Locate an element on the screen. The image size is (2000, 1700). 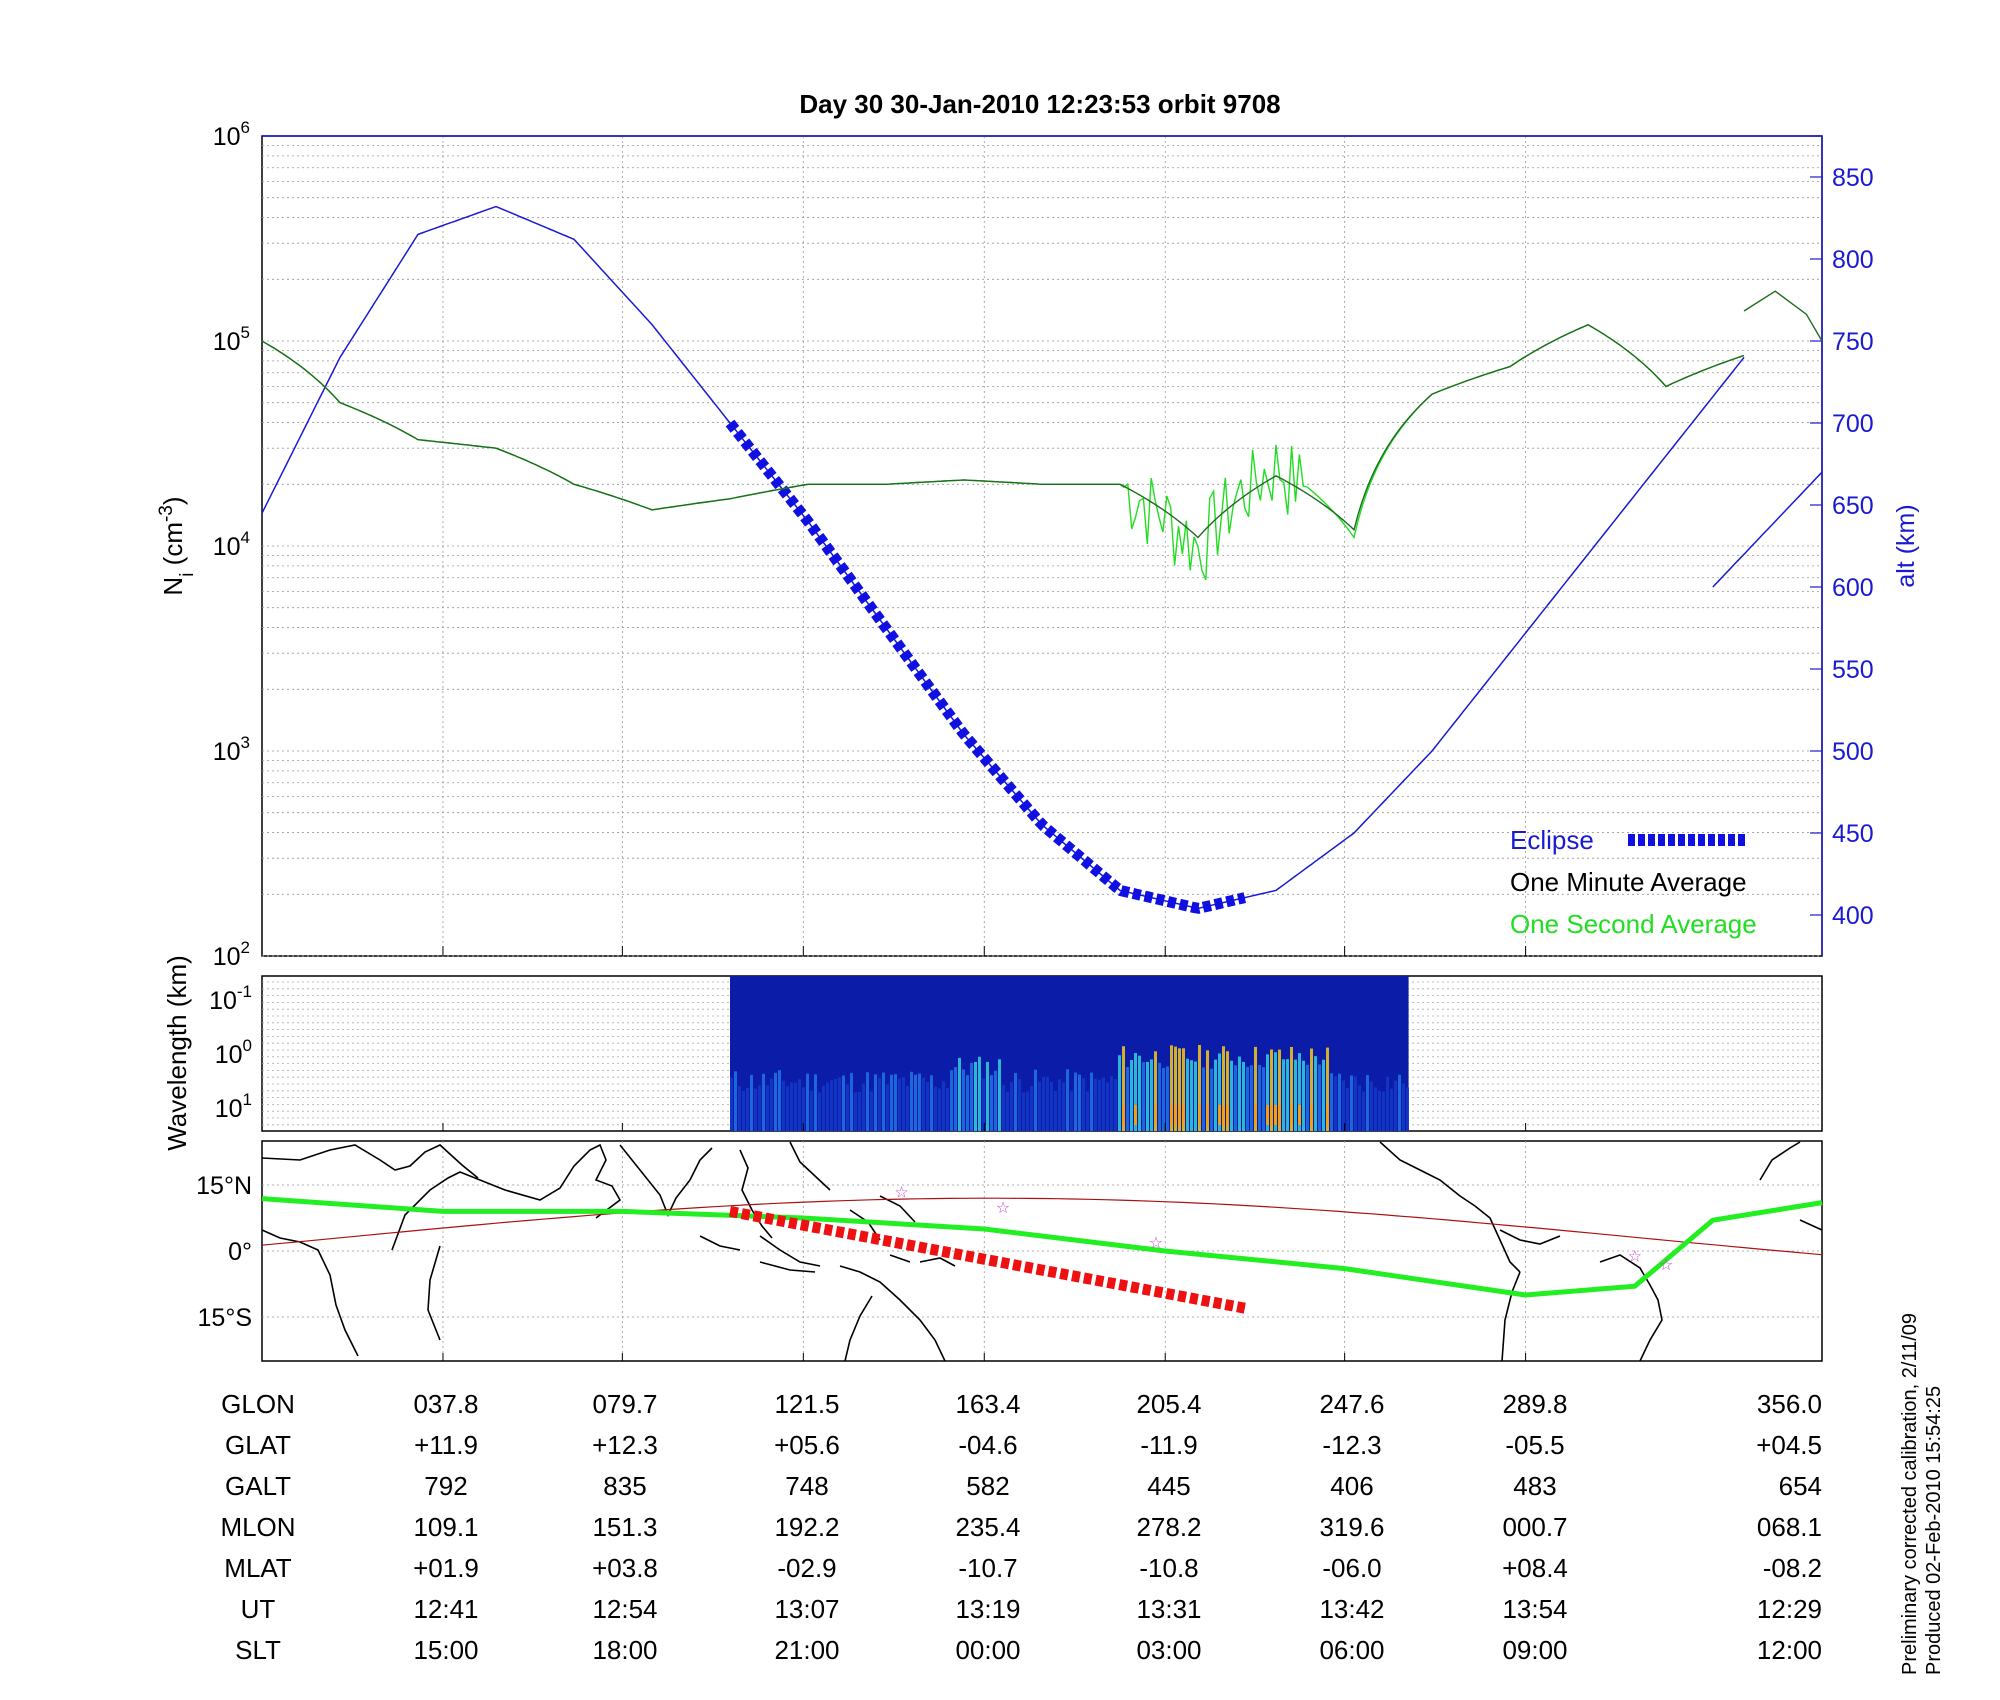
australia-coast is located at coordinates (822, 1298).